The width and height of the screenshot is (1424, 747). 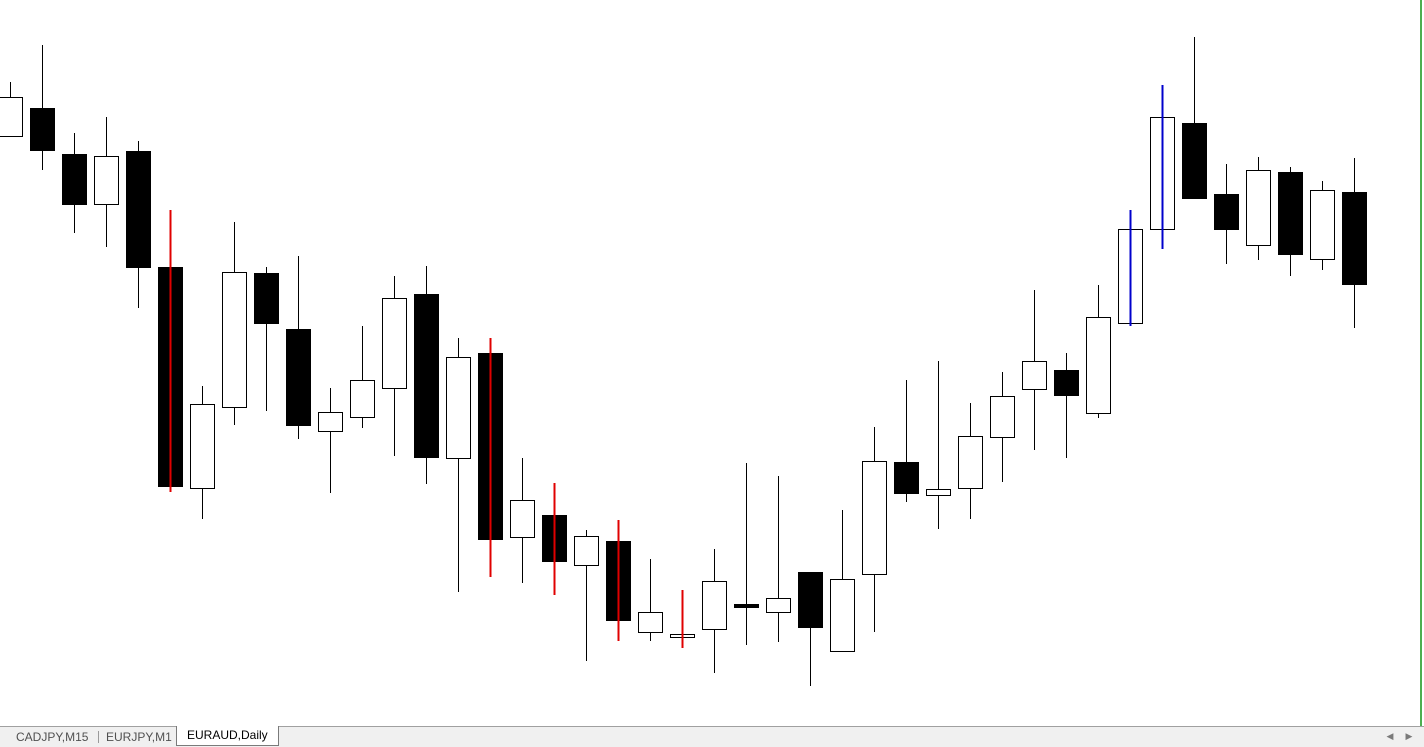 What do you see at coordinates (1409, 736) in the screenshot?
I see `scroll-right-icon: ▶` at bounding box center [1409, 736].